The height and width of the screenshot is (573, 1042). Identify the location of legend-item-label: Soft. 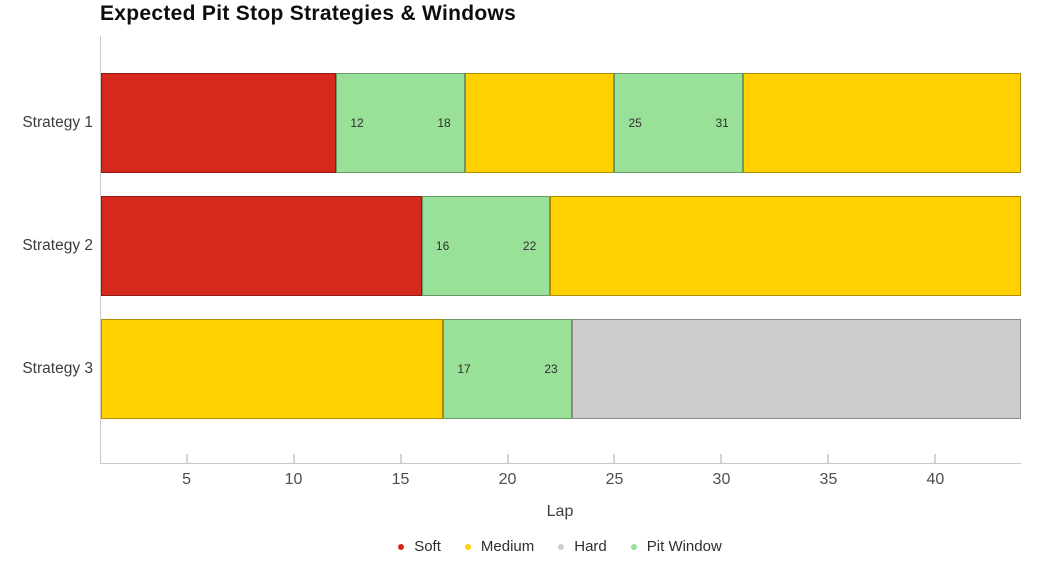
(427, 546).